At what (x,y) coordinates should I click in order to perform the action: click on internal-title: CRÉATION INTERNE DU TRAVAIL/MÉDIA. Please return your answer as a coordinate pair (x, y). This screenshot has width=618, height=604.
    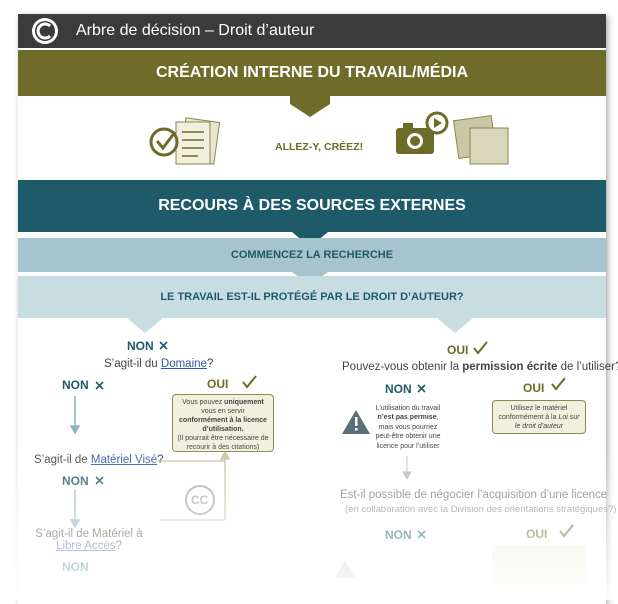
    Looking at the image, I should click on (312, 72).